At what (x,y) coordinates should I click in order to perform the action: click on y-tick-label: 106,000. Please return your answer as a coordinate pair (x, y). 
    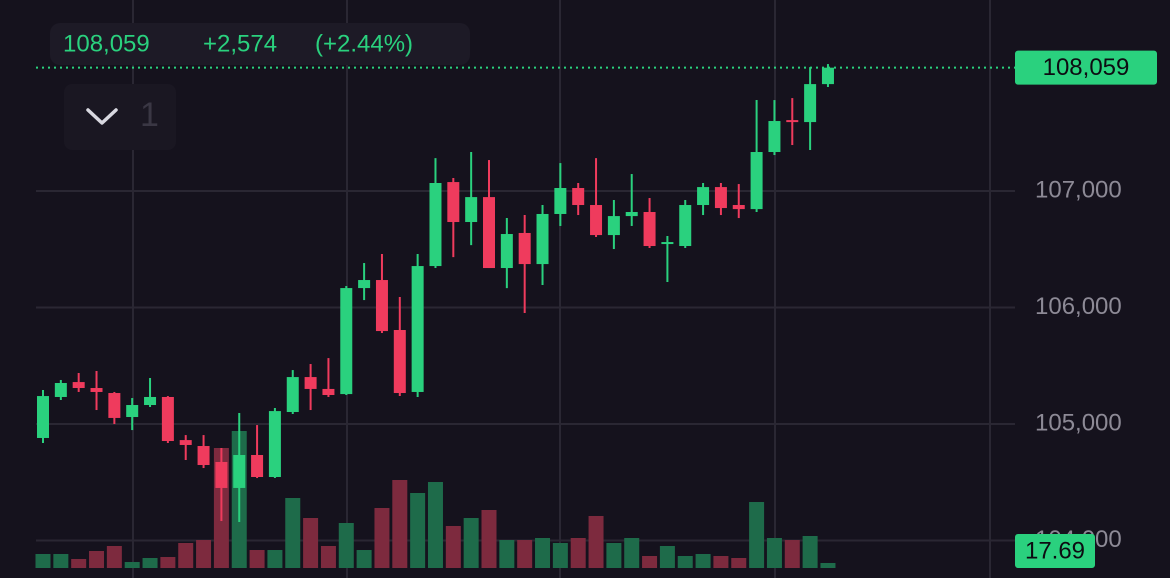
    Looking at the image, I should click on (1078, 306).